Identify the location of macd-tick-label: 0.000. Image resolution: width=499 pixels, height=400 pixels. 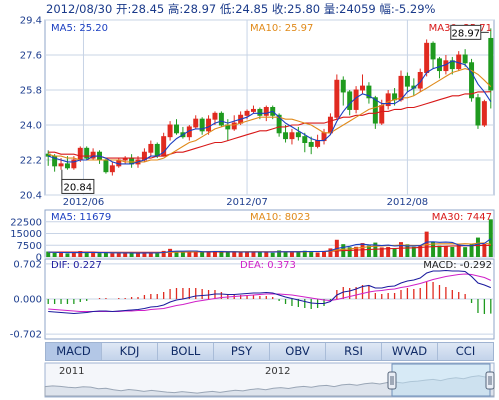
(27, 300).